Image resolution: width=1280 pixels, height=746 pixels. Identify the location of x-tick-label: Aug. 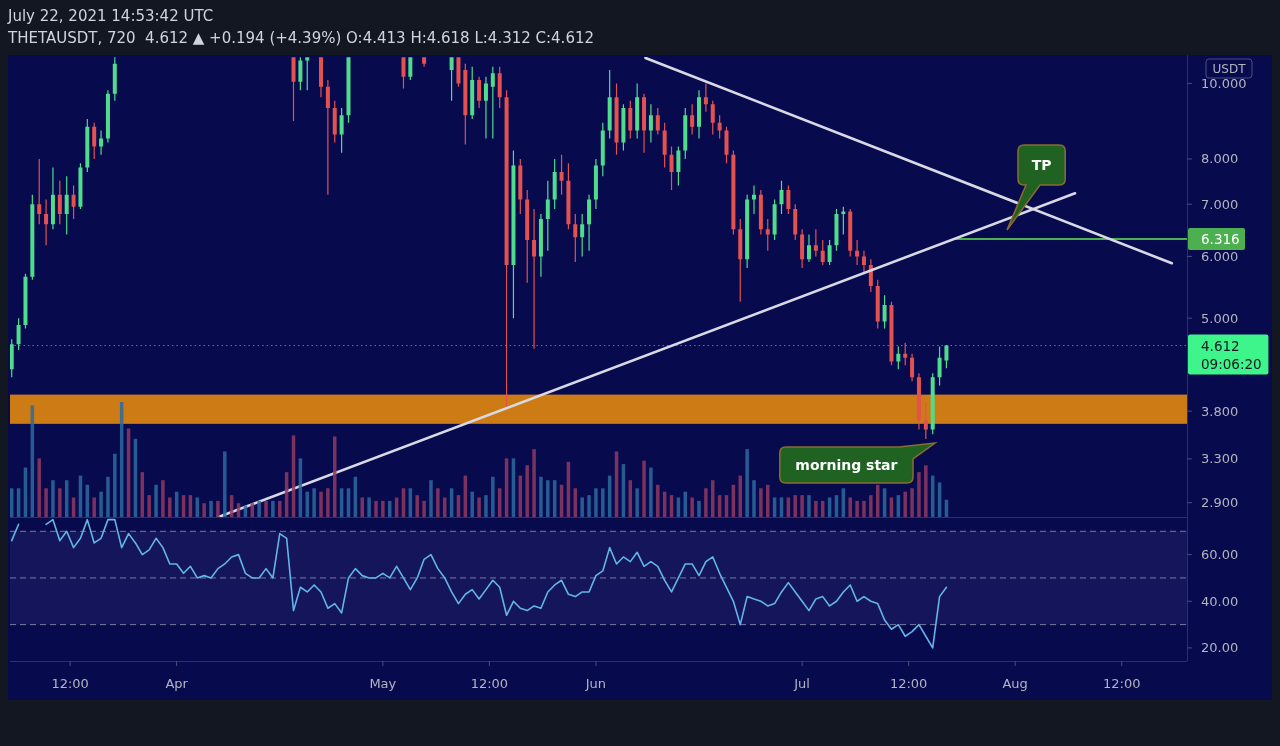
(1015, 683).